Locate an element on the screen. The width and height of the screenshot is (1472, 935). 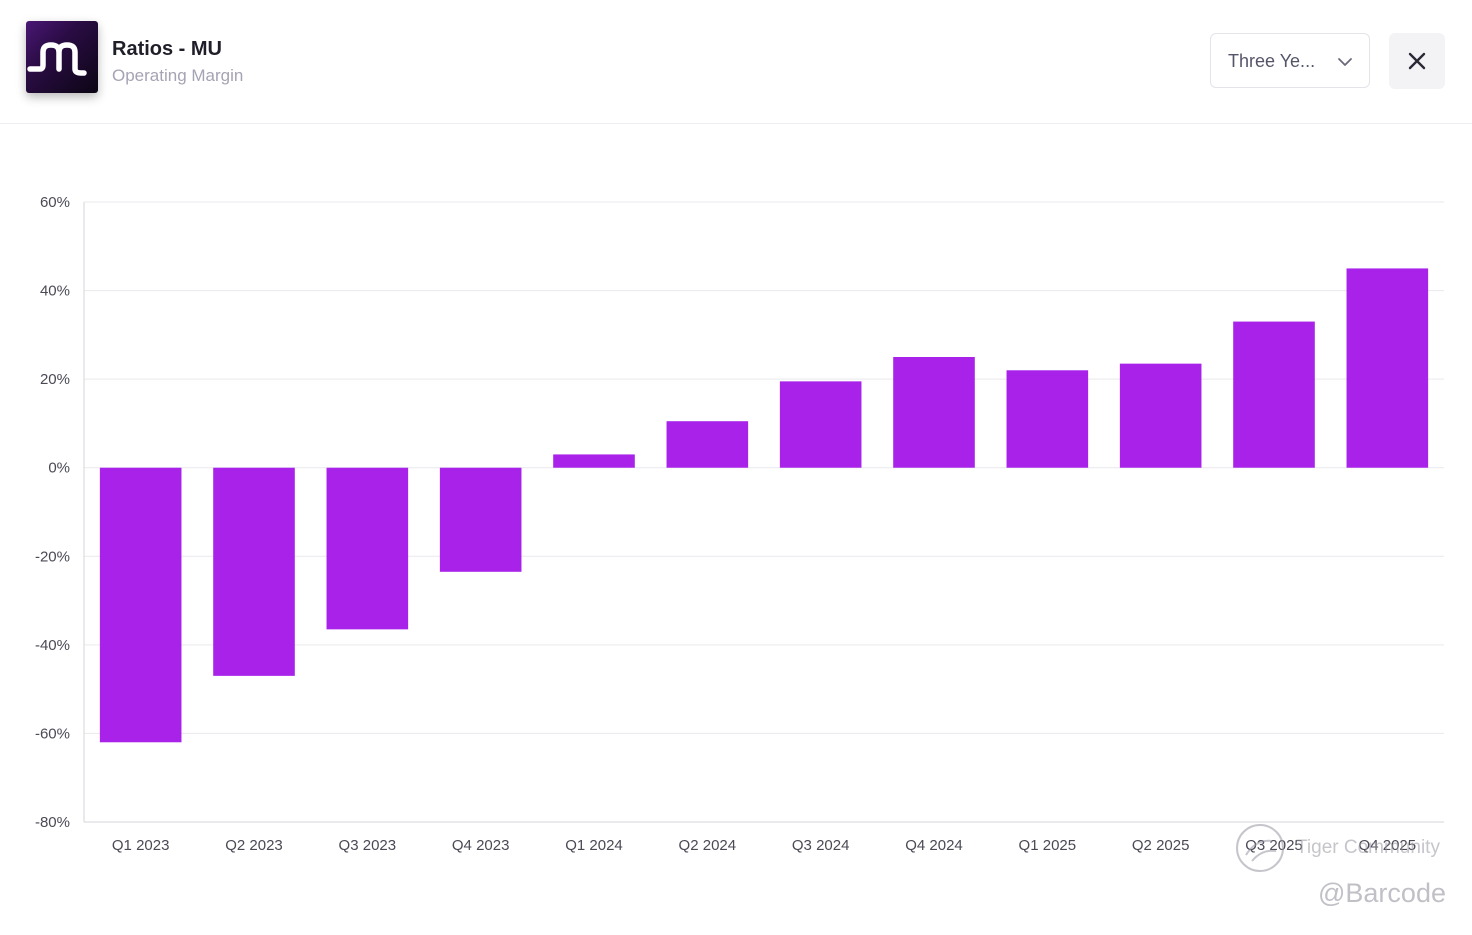
bar-q4-2025 is located at coordinates (1387, 368).